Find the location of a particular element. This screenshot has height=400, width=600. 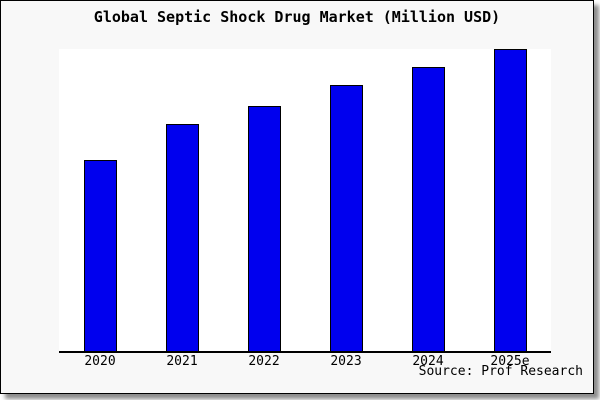

x-tick-2020: 2020 is located at coordinates (100, 361).